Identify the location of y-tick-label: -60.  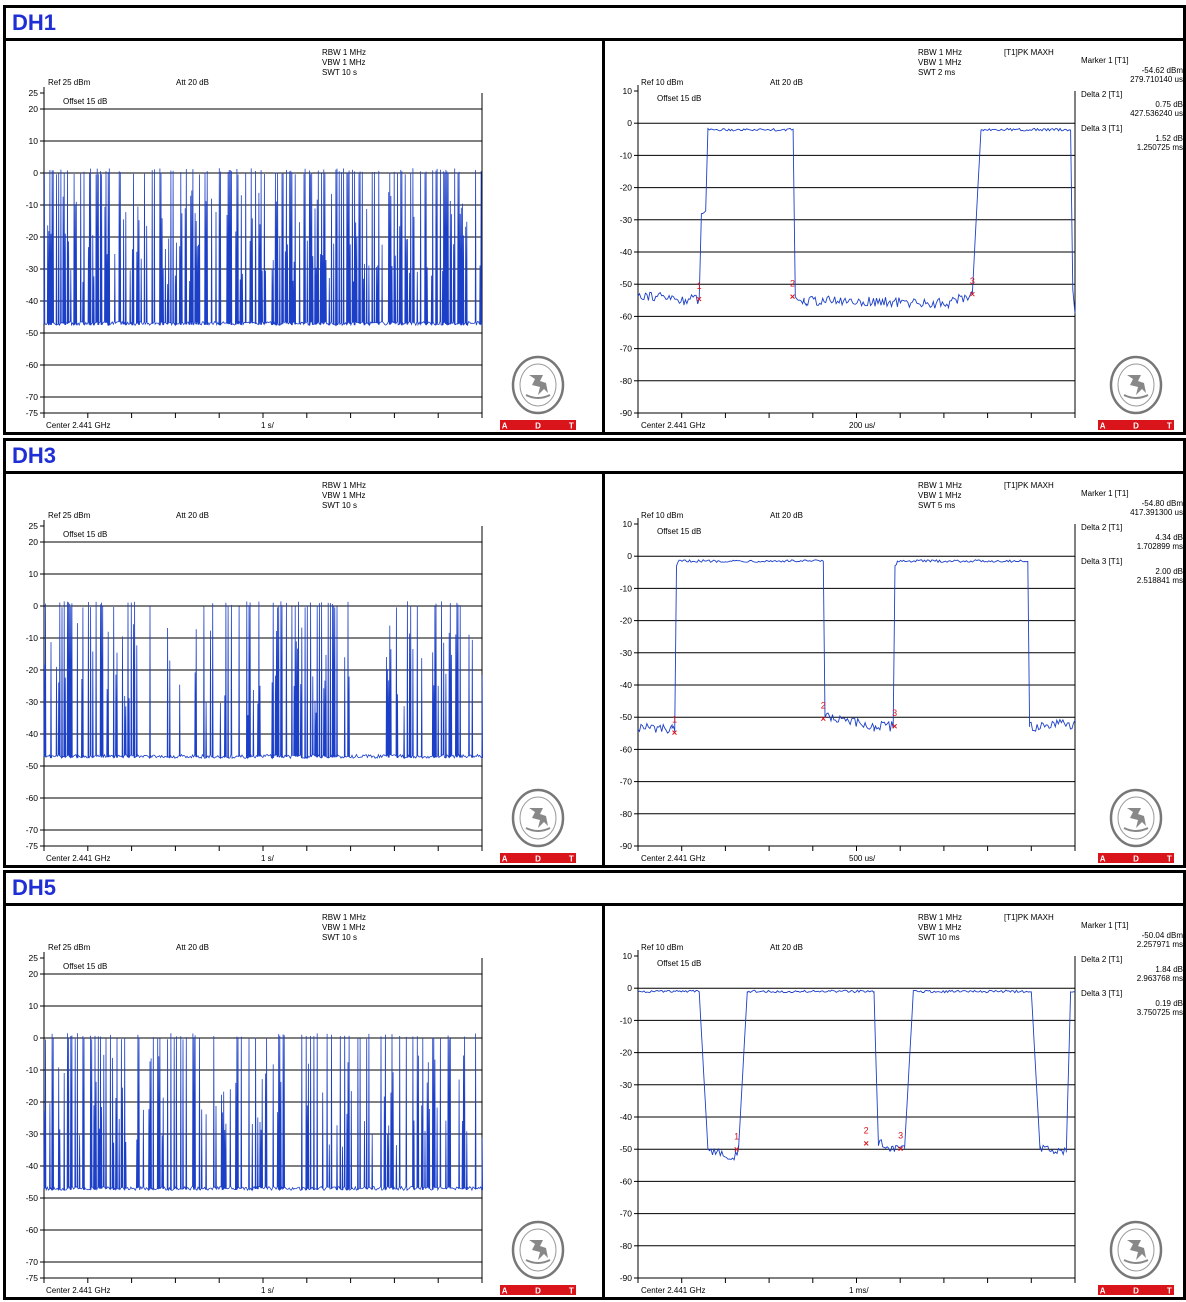
(32, 1230).